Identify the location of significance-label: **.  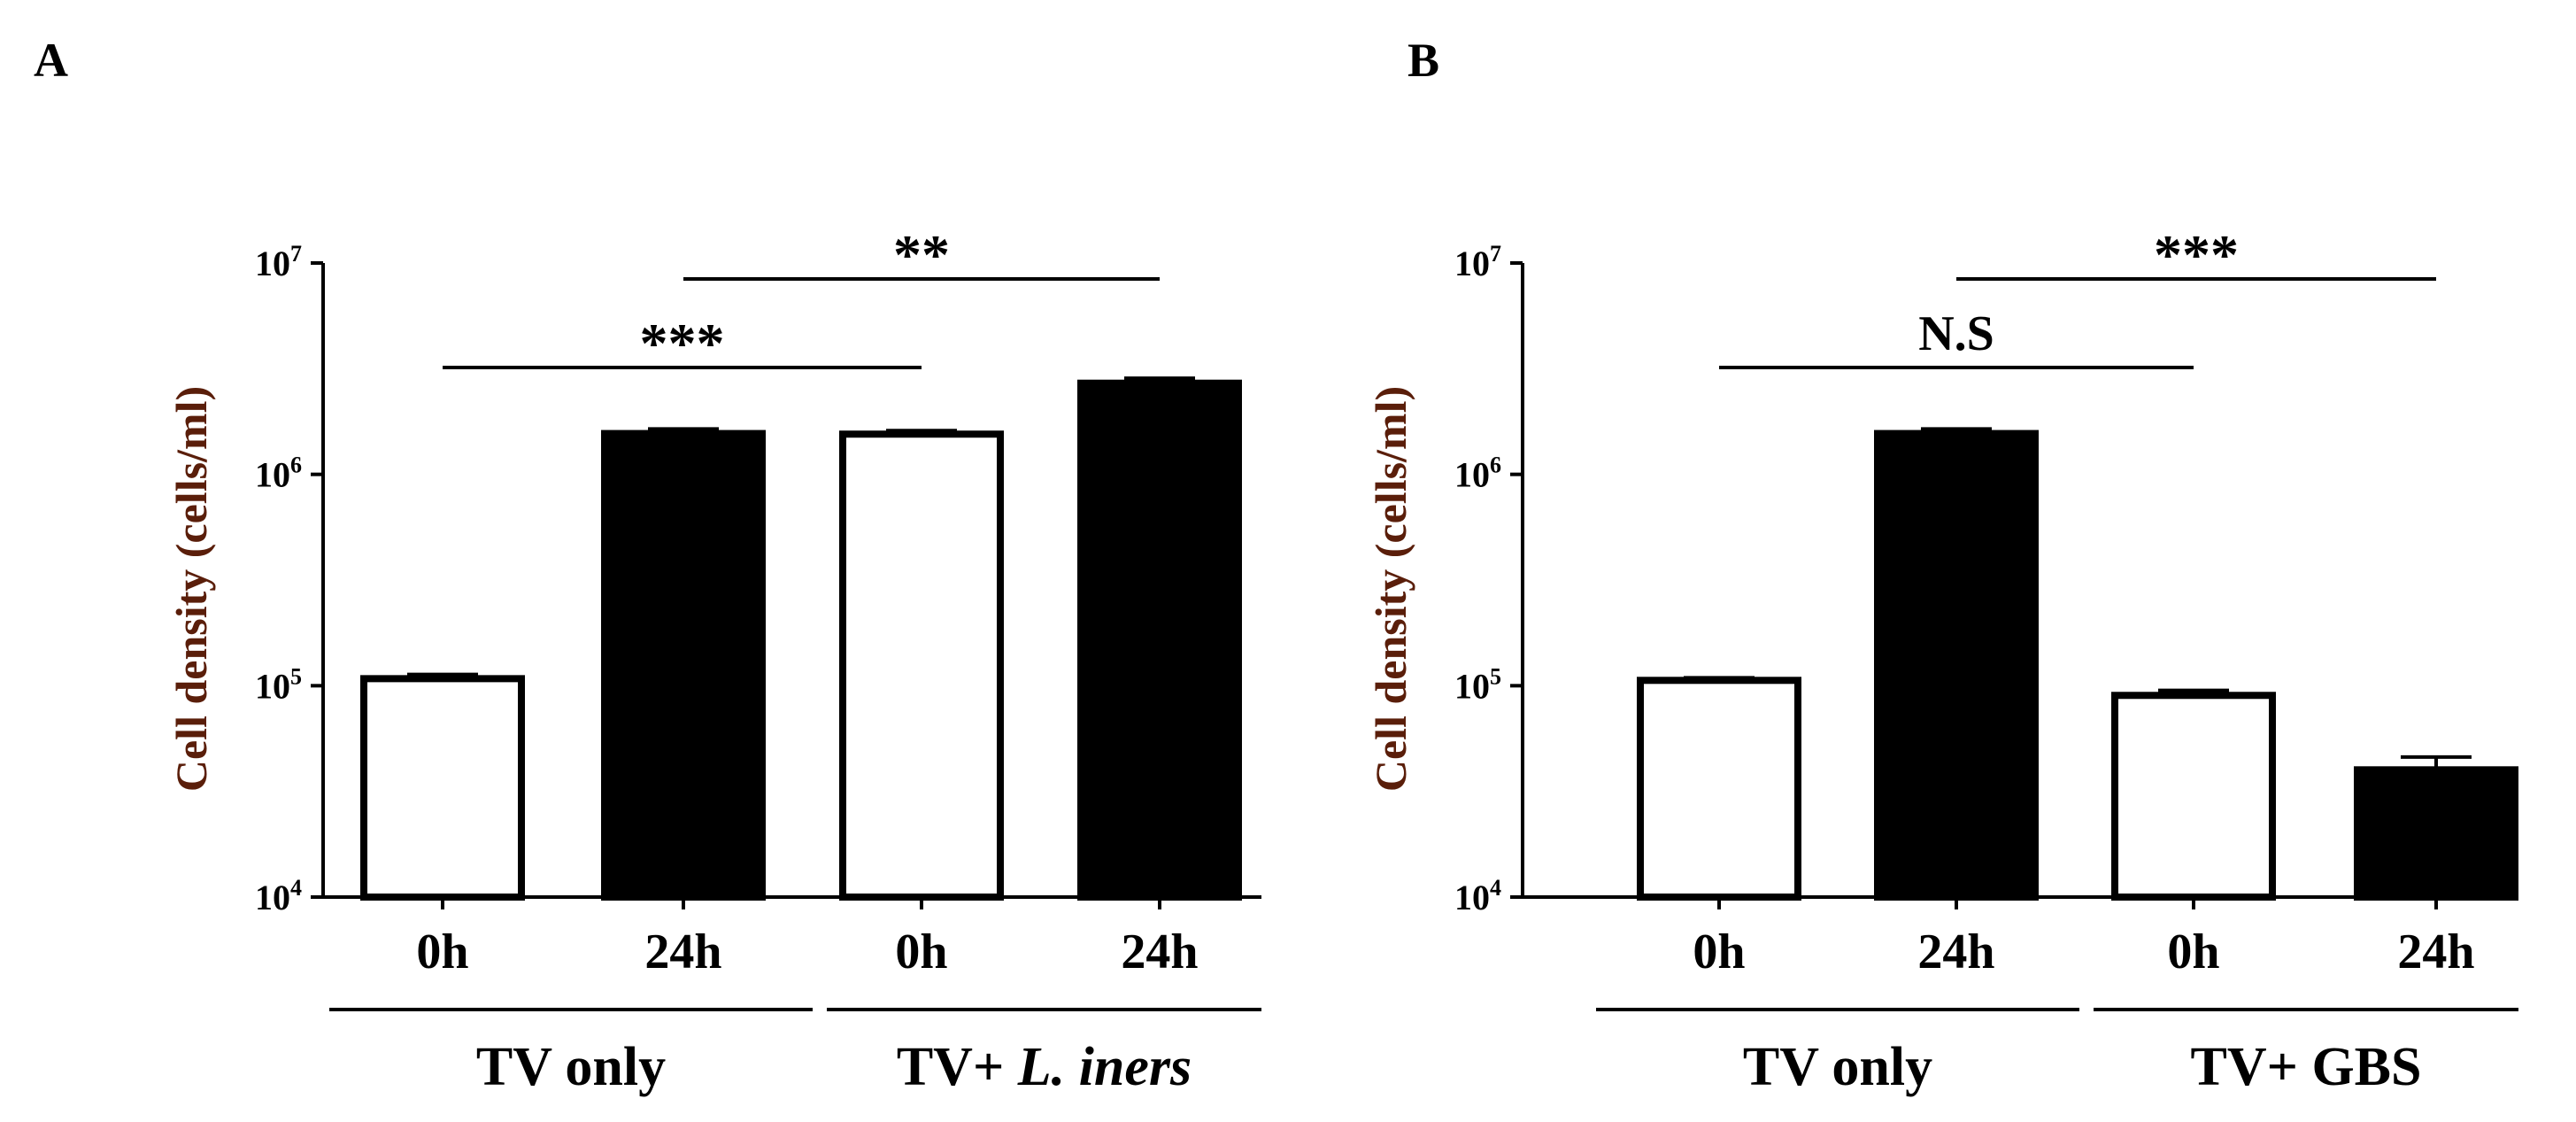
(921, 254).